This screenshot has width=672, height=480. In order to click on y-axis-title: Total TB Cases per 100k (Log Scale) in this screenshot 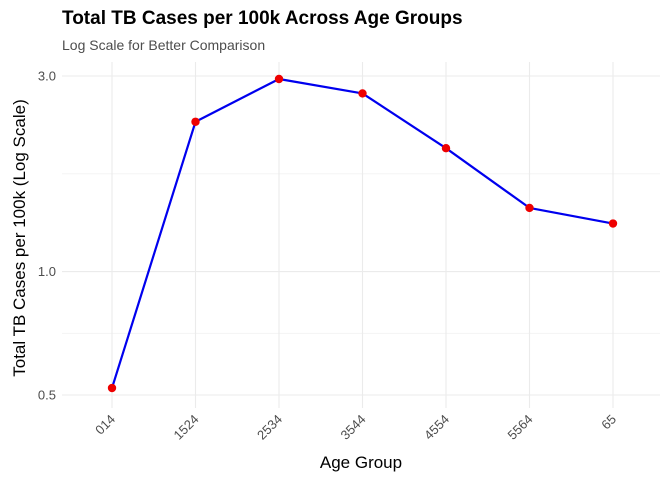, I will do `click(19, 238)`.